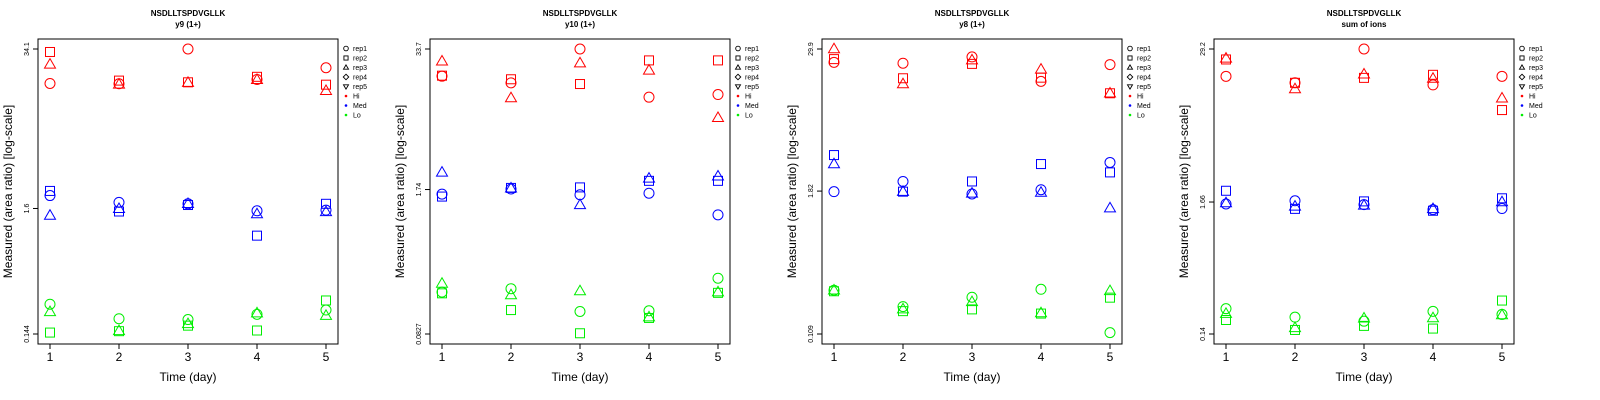 The height and width of the screenshot is (400, 1600). Describe the element at coordinates (718, 357) in the screenshot. I see `x-tick-label: 5` at that location.